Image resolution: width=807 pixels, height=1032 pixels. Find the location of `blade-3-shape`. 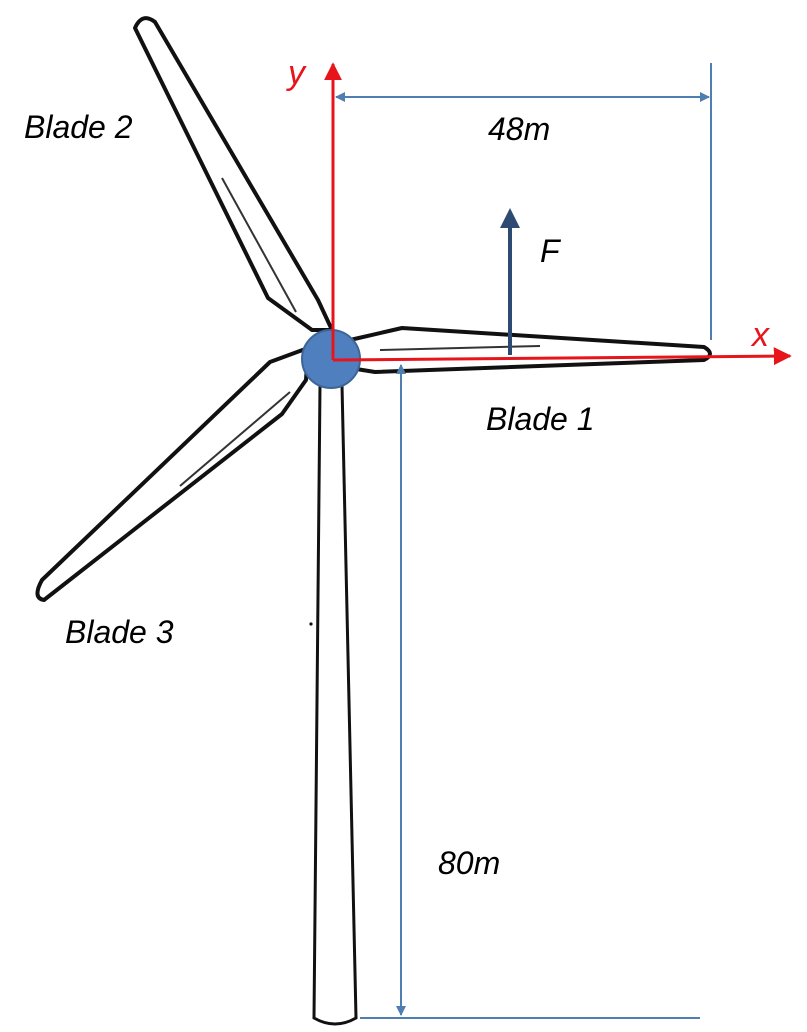

blade-3-shape is located at coordinates (172, 474).